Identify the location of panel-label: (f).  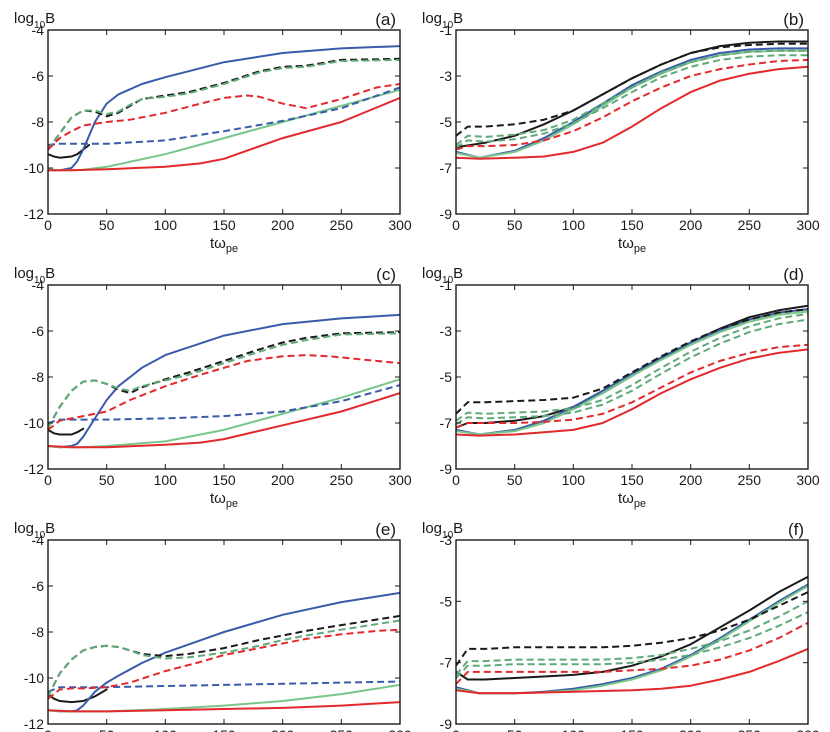
(796, 529).